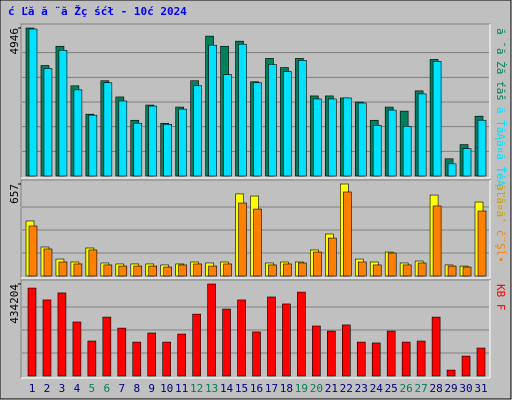 This screenshot has height=404, width=512. Describe the element at coordinates (500, 246) in the screenshot. I see `legend-label: č¨Şĺ•` at that location.